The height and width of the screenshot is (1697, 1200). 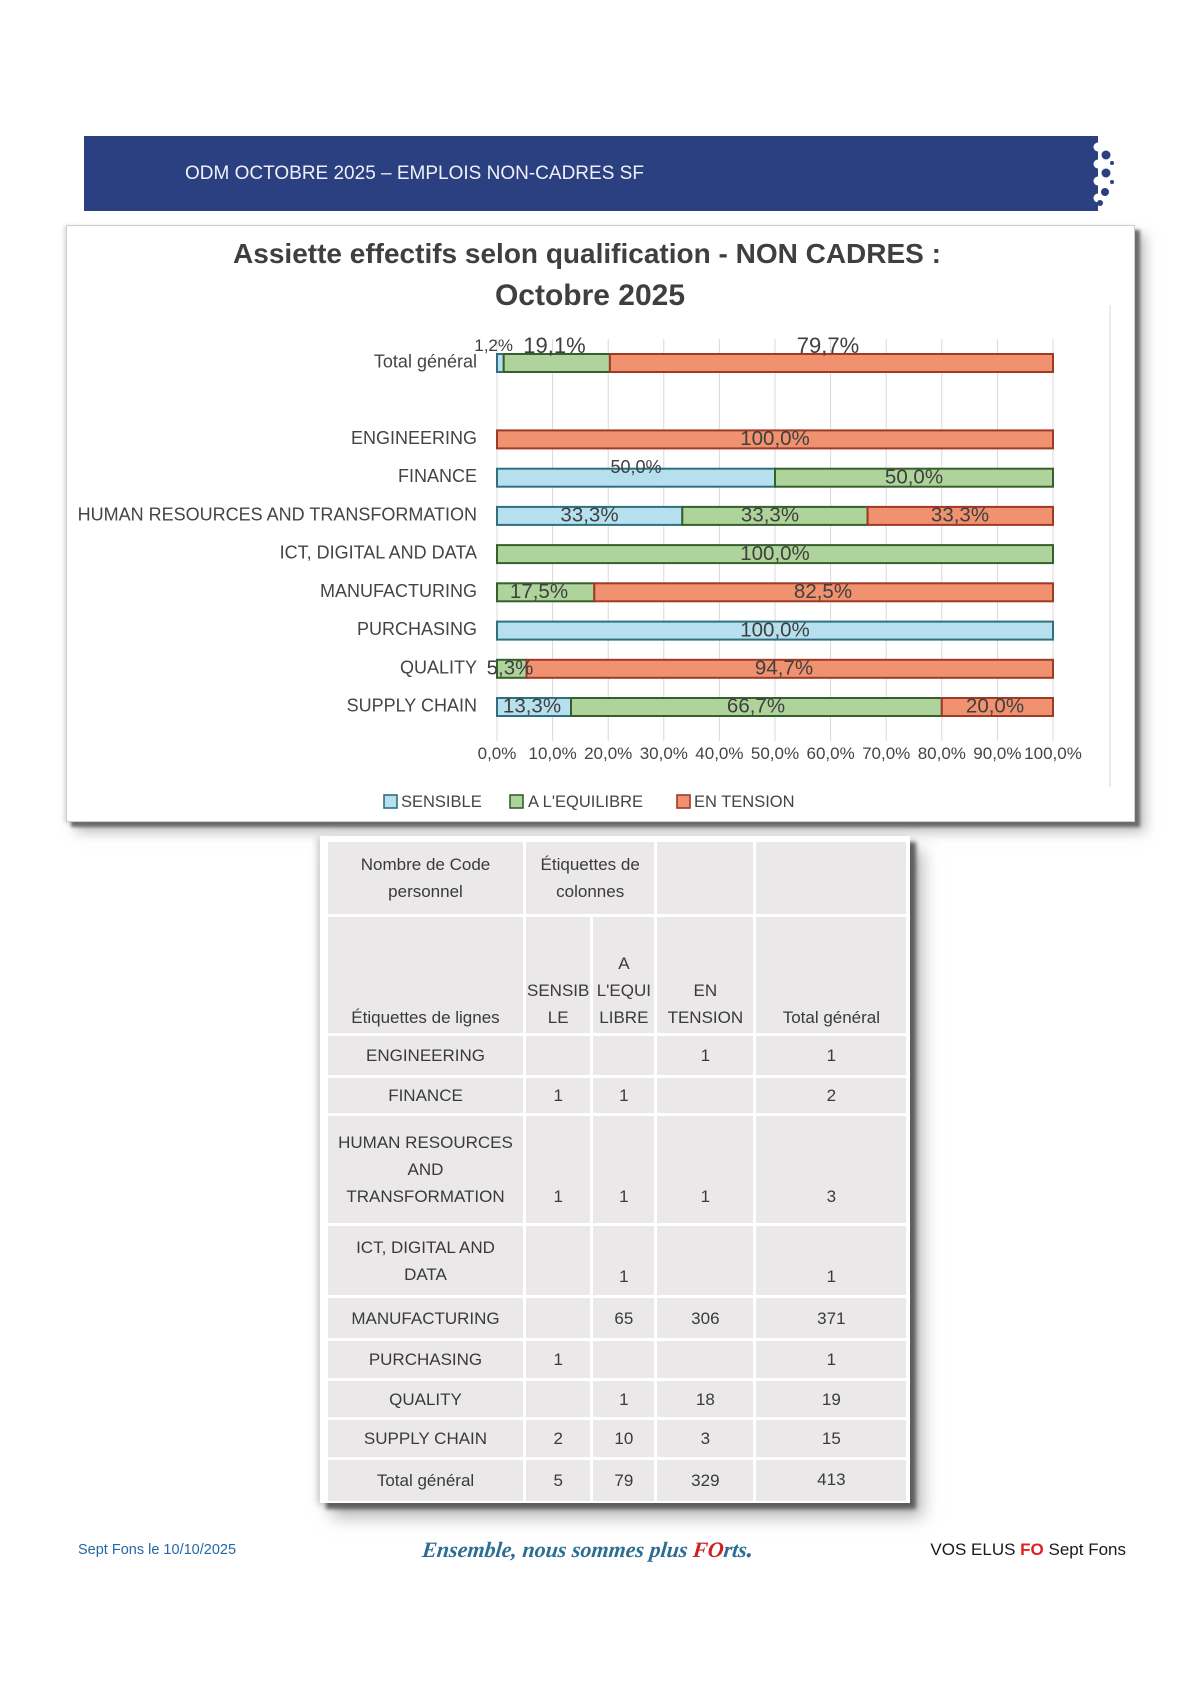 What do you see at coordinates (441, 802) in the screenshot?
I see `svg-text: SENSIBLE` at bounding box center [441, 802].